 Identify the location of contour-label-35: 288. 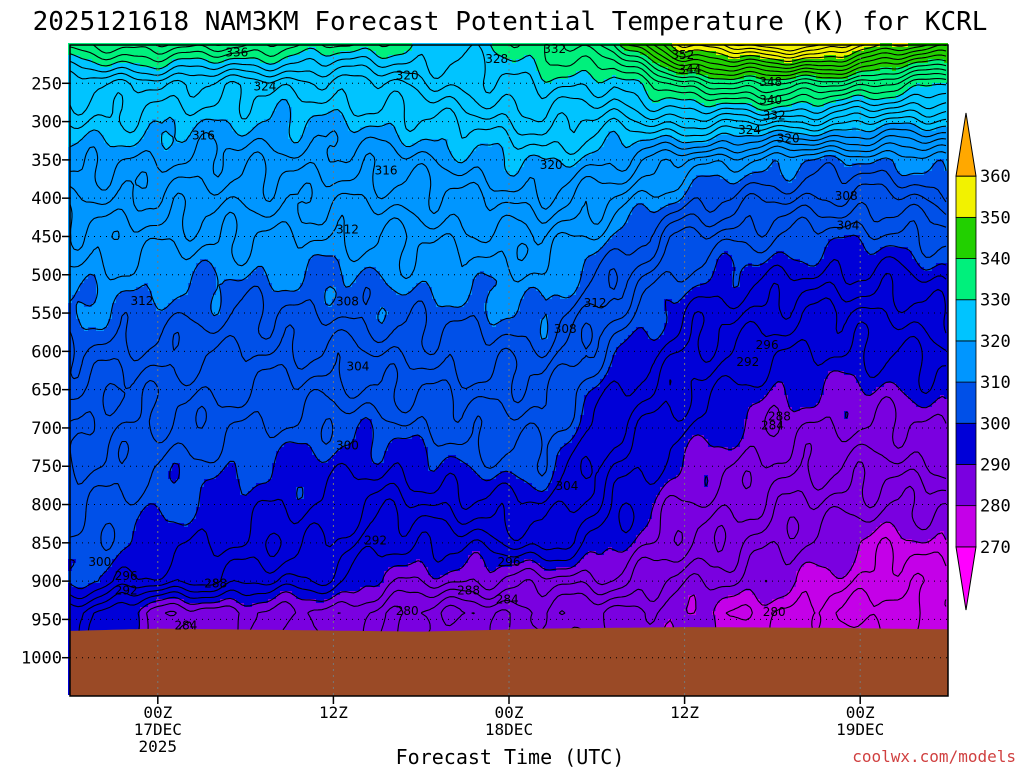
(468, 590).